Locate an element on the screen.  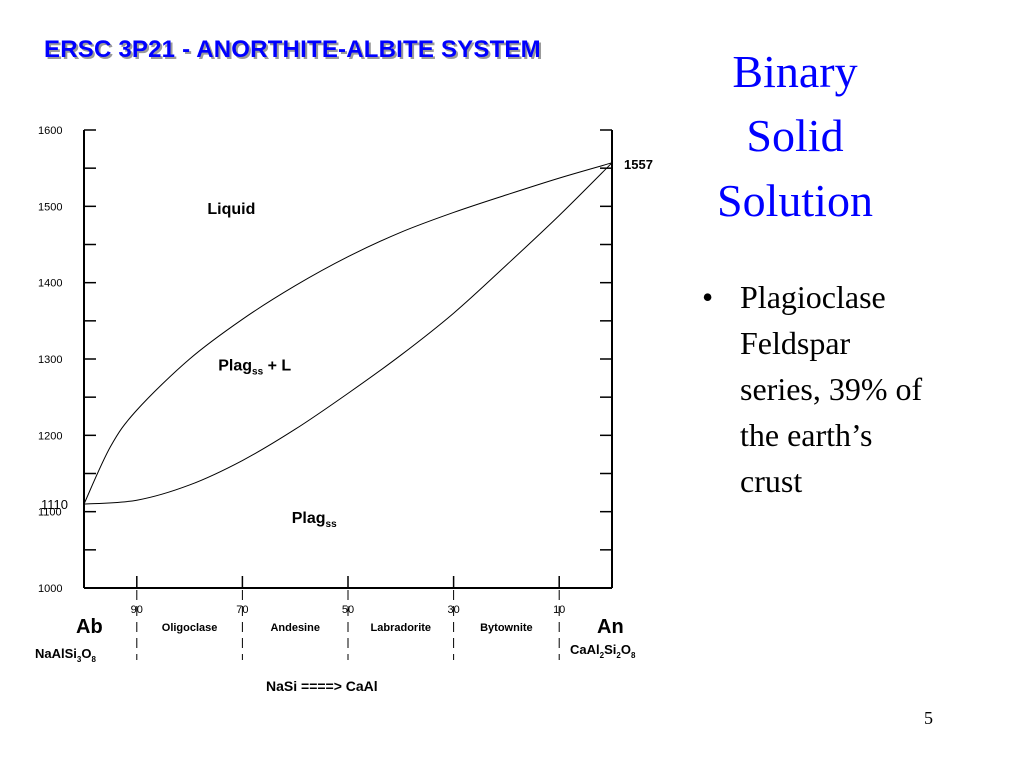
plag-ss-field-label: Plagss is located at coordinates (314, 520).